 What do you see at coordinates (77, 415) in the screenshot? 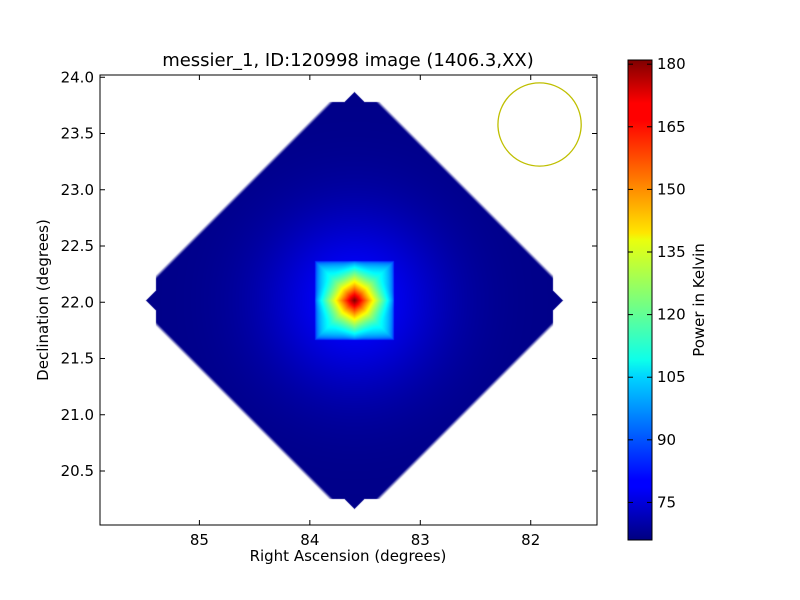
I see `y-tick-label: 21.0` at bounding box center [77, 415].